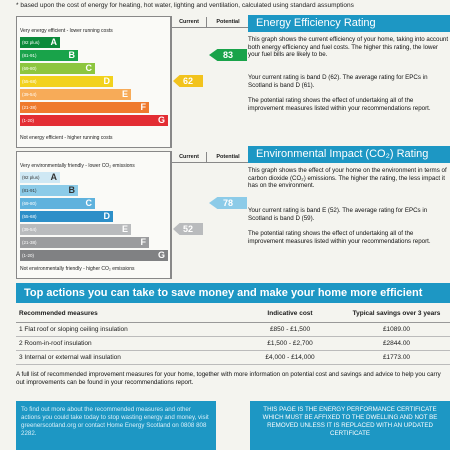 The image size is (450, 450). Describe the element at coordinates (396, 357) in the screenshot. I see `savings-cell: £1773.00` at that location.